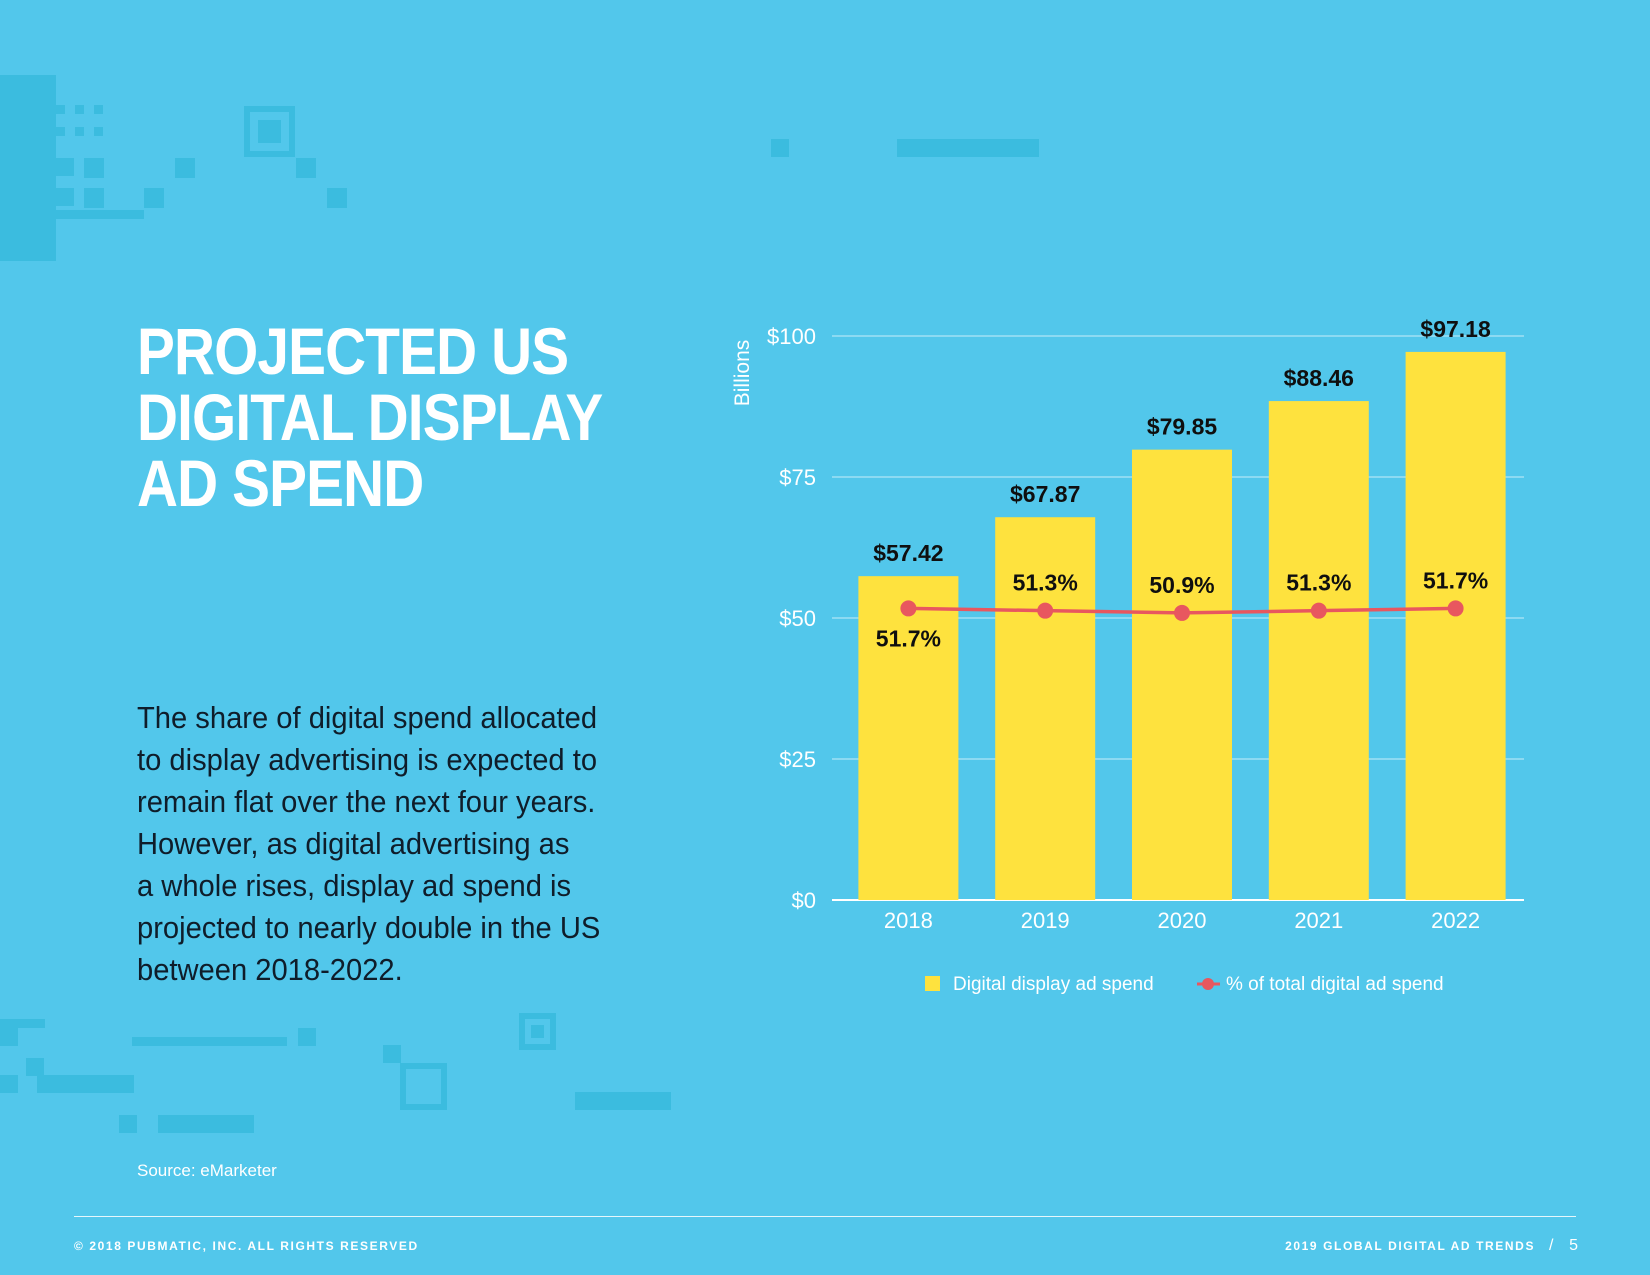  What do you see at coordinates (797, 618) in the screenshot?
I see `y-tick-label: $50` at bounding box center [797, 618].